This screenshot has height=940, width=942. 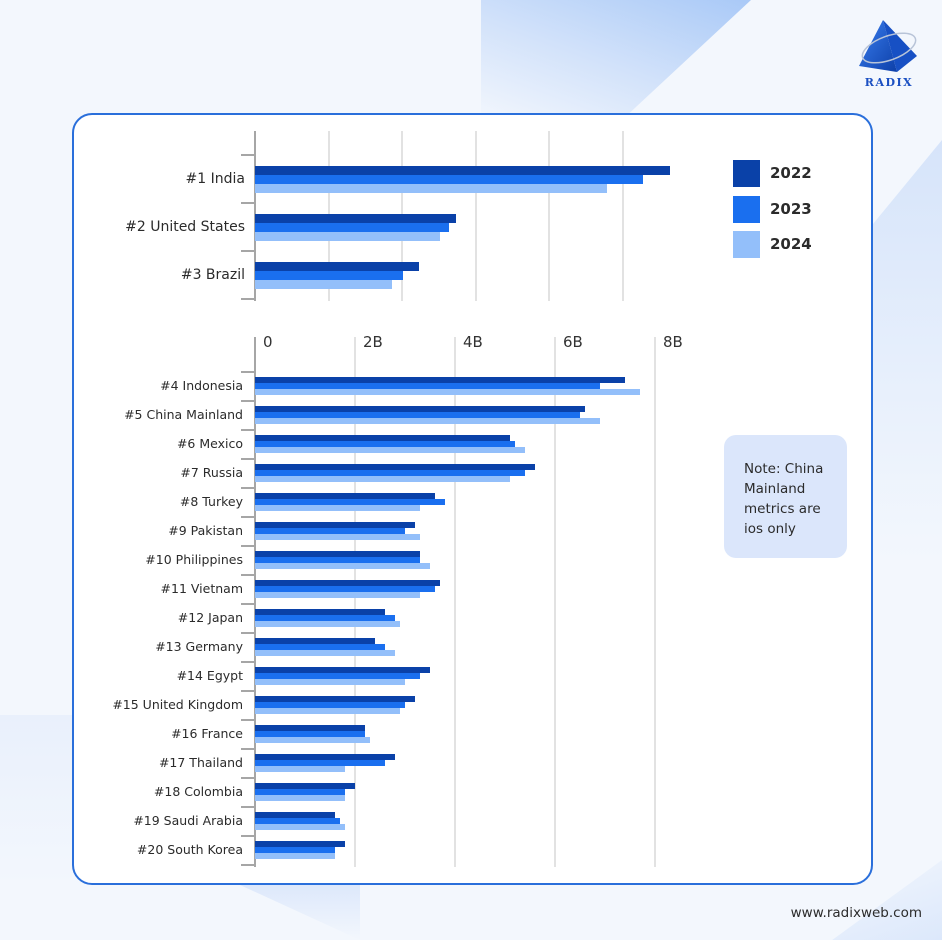 What do you see at coordinates (201, 385) in the screenshot?
I see `category-label: #4 Indonesia` at bounding box center [201, 385].